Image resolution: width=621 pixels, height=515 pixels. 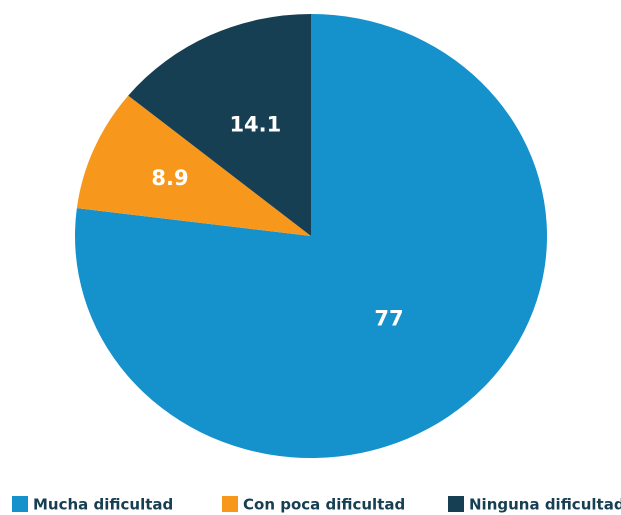 I want to click on data-label: 77, so click(x=388, y=318).